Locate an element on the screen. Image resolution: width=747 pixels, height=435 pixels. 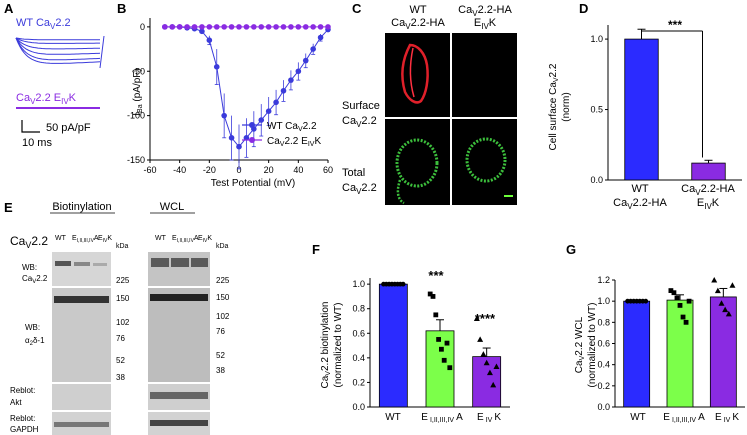
surface-stain-wt is located at coordinates (415, 73).